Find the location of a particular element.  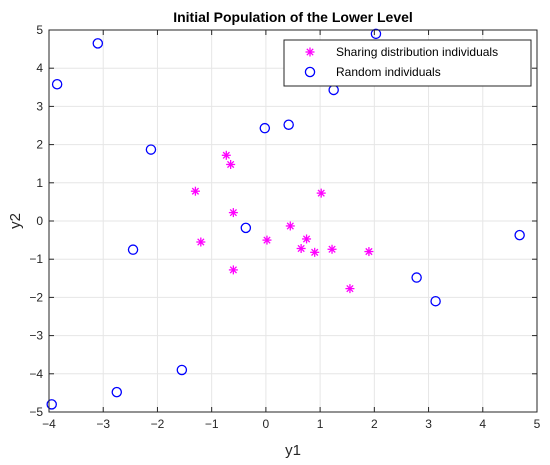

legend-asterisk-icon is located at coordinates (310, 52).